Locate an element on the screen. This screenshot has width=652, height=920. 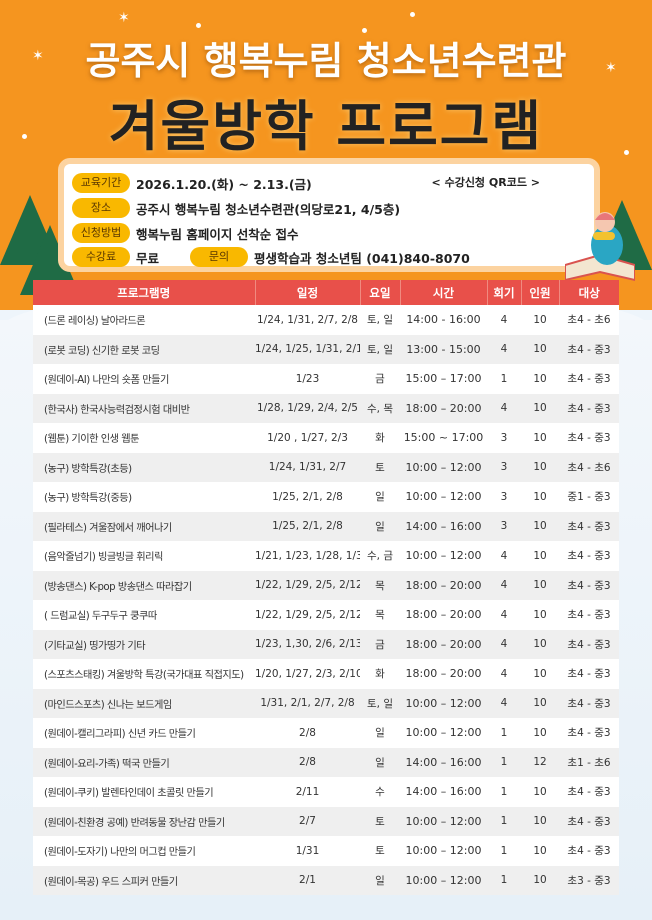
col-program-cell: (필라테스) 겨울잠에서 깨어나기 is located at coordinates (144, 526).